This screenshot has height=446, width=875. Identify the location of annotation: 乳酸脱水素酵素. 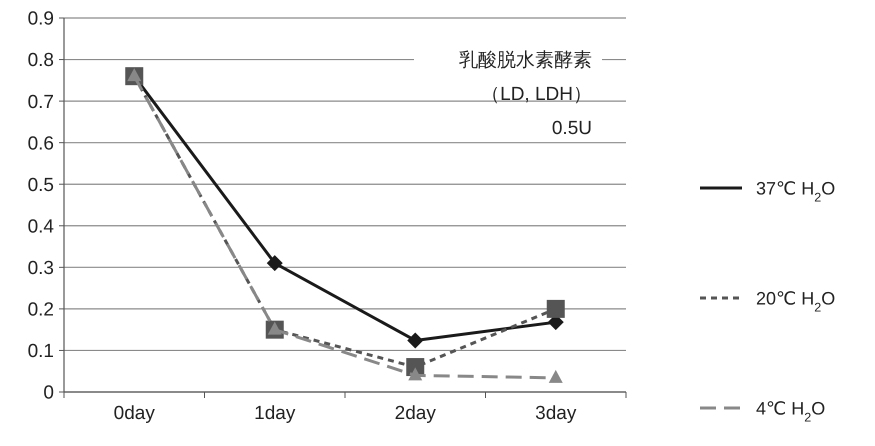
(525, 61).